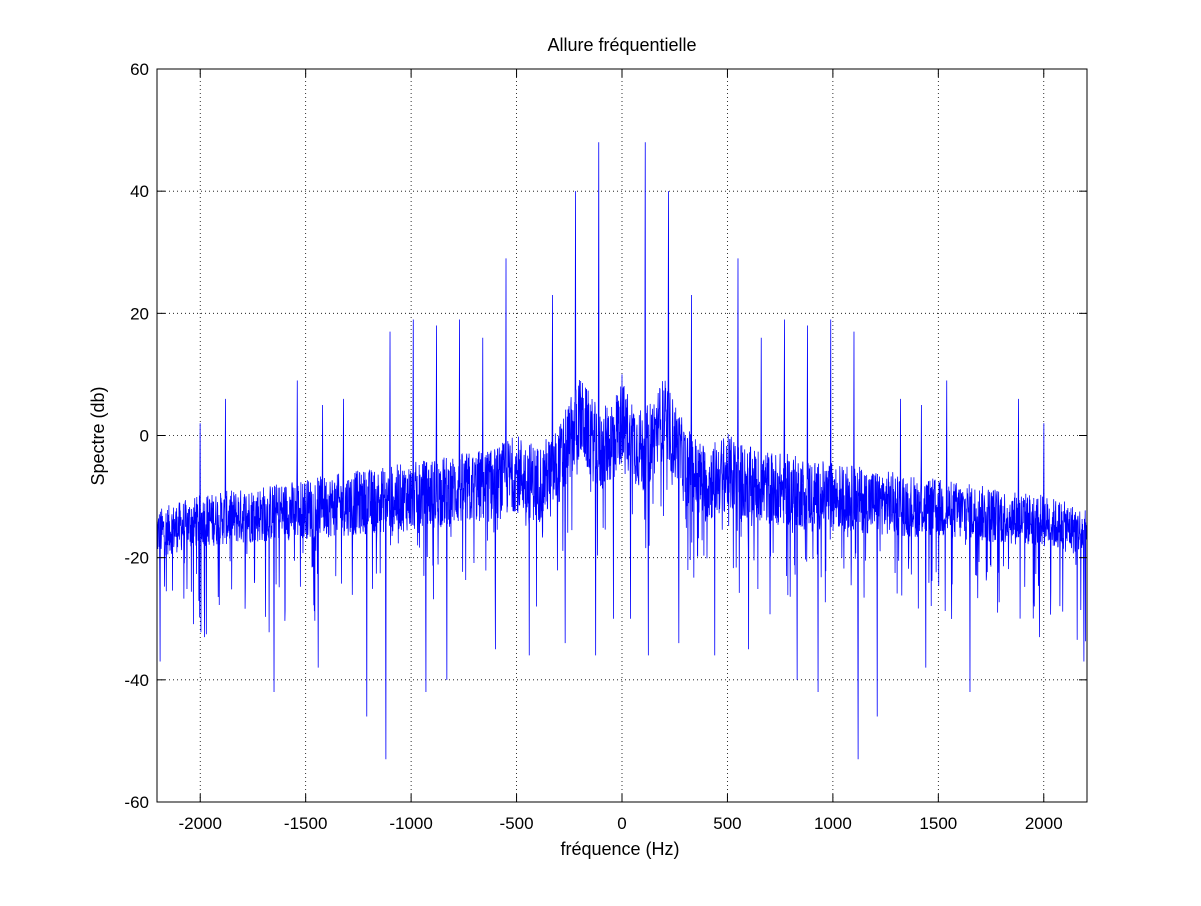 Image resolution: width=1201 pixels, height=906 pixels. I want to click on x-tick-labels: -2000 -1500 -1000 -500 0 500 1000 1500 2000, so click(620, 823).